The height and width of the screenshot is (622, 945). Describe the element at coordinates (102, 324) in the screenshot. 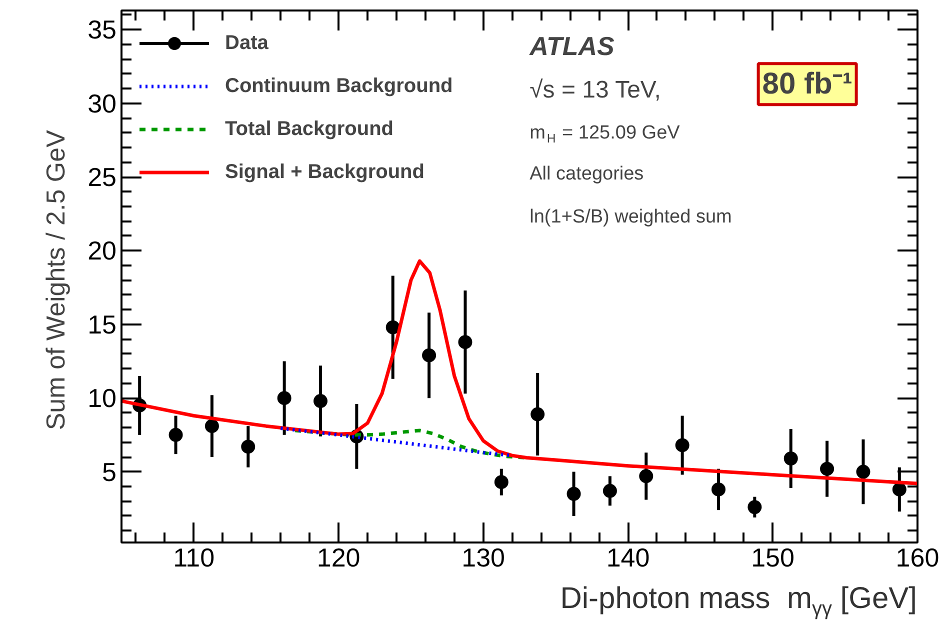

I see `y-tick-label: 15` at that location.